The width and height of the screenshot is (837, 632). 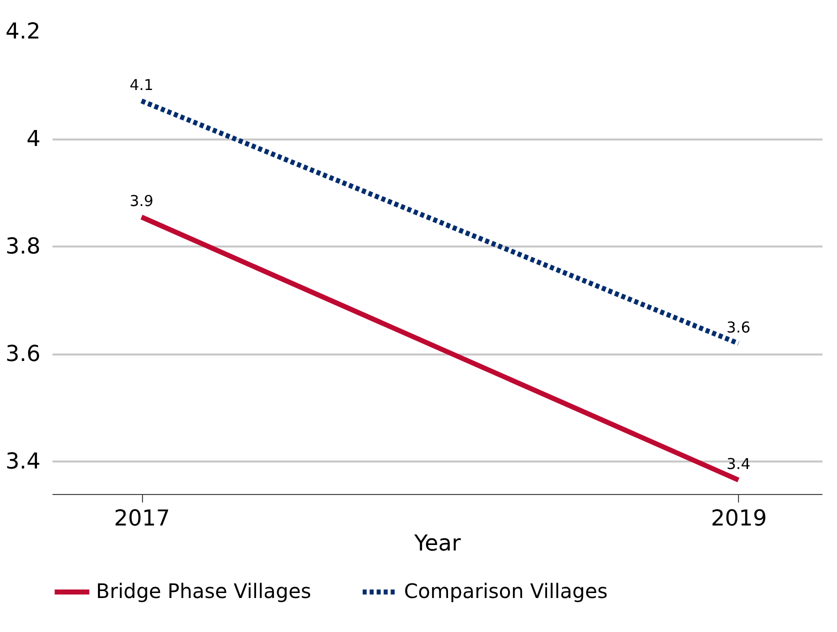 I want to click on y-tick-label: 3.4, so click(x=23, y=462).